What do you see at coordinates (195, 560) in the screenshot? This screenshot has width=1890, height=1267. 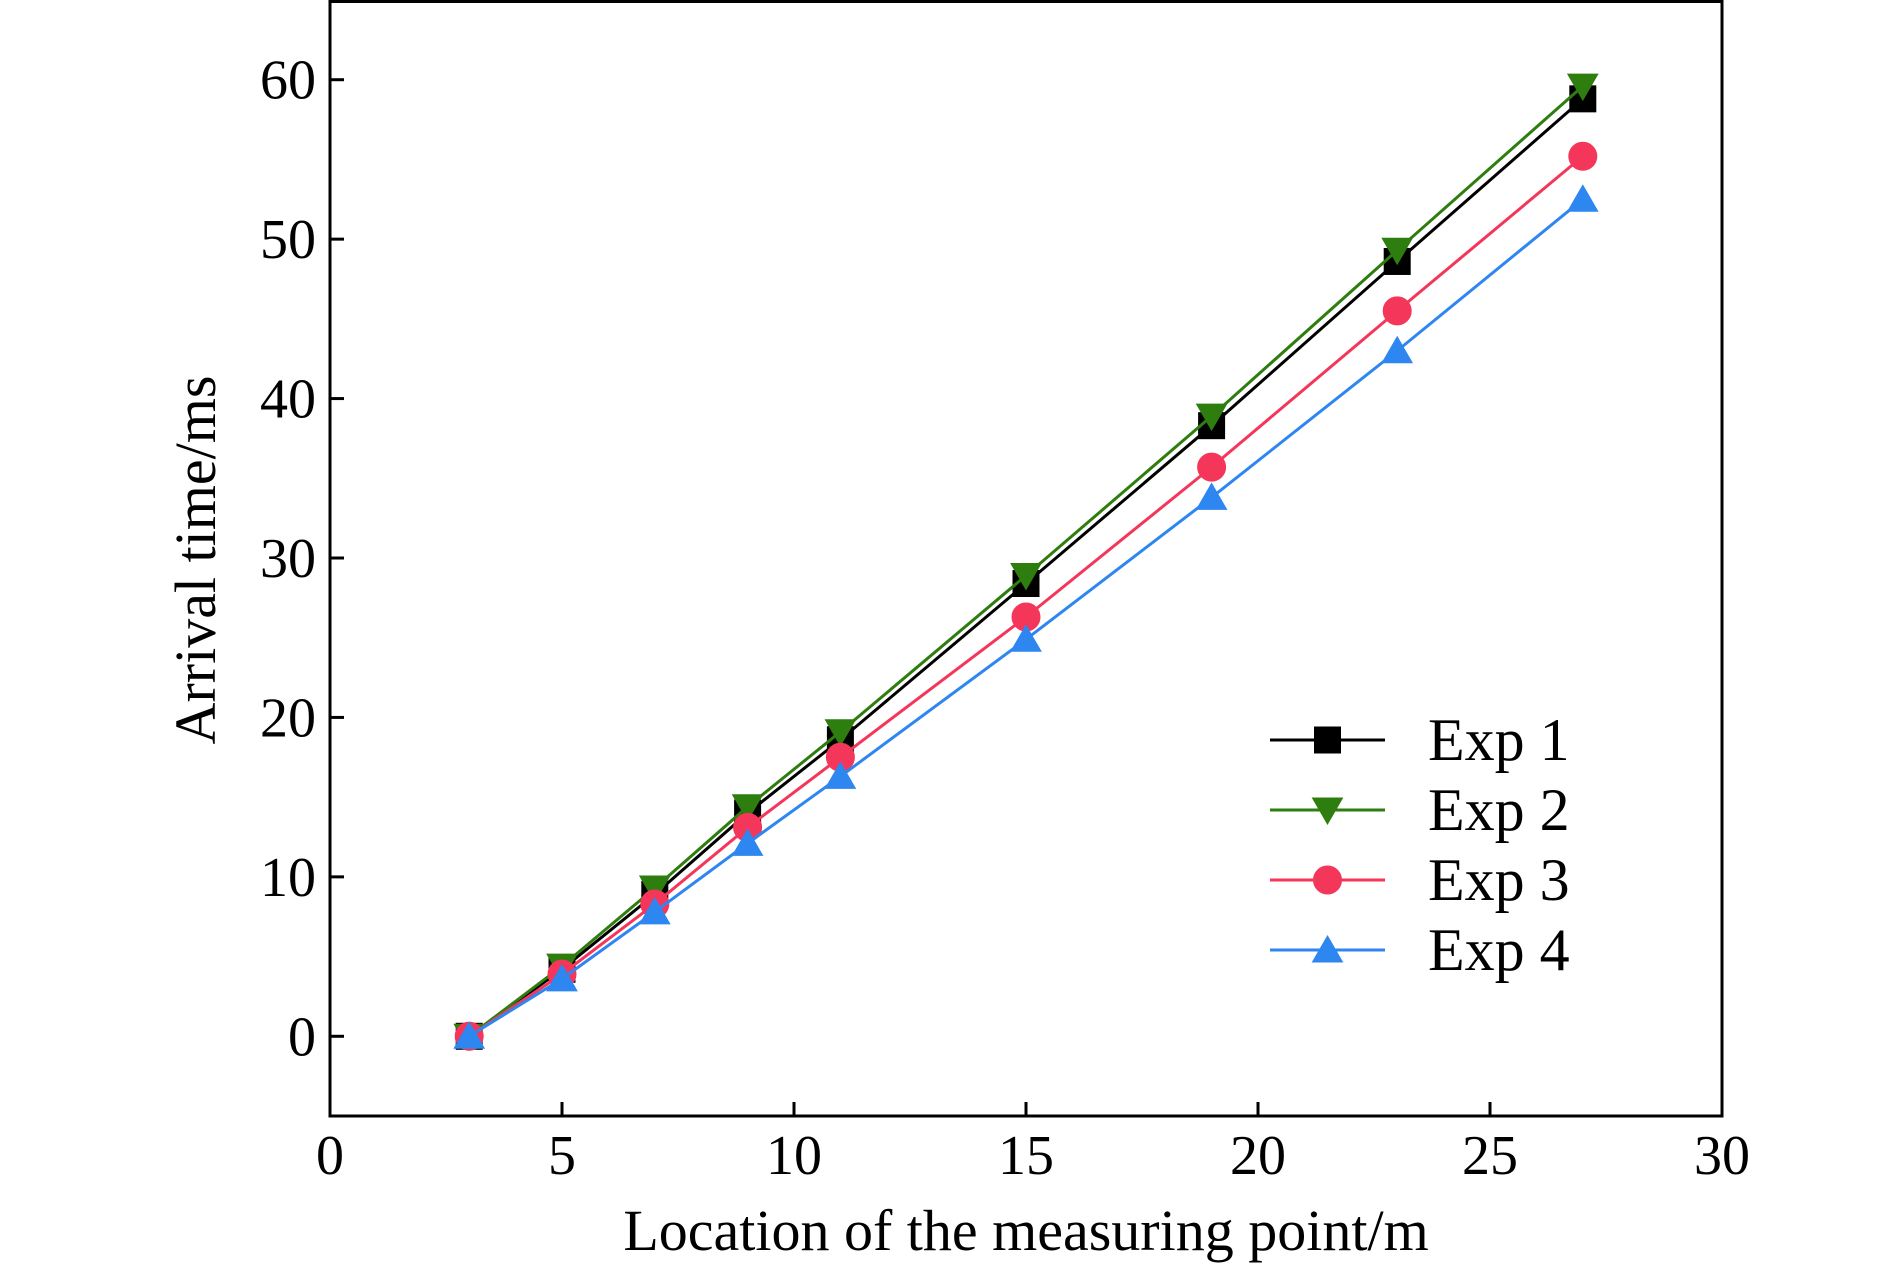 I see `y-axis-title: Arrival time/ms` at bounding box center [195, 560].